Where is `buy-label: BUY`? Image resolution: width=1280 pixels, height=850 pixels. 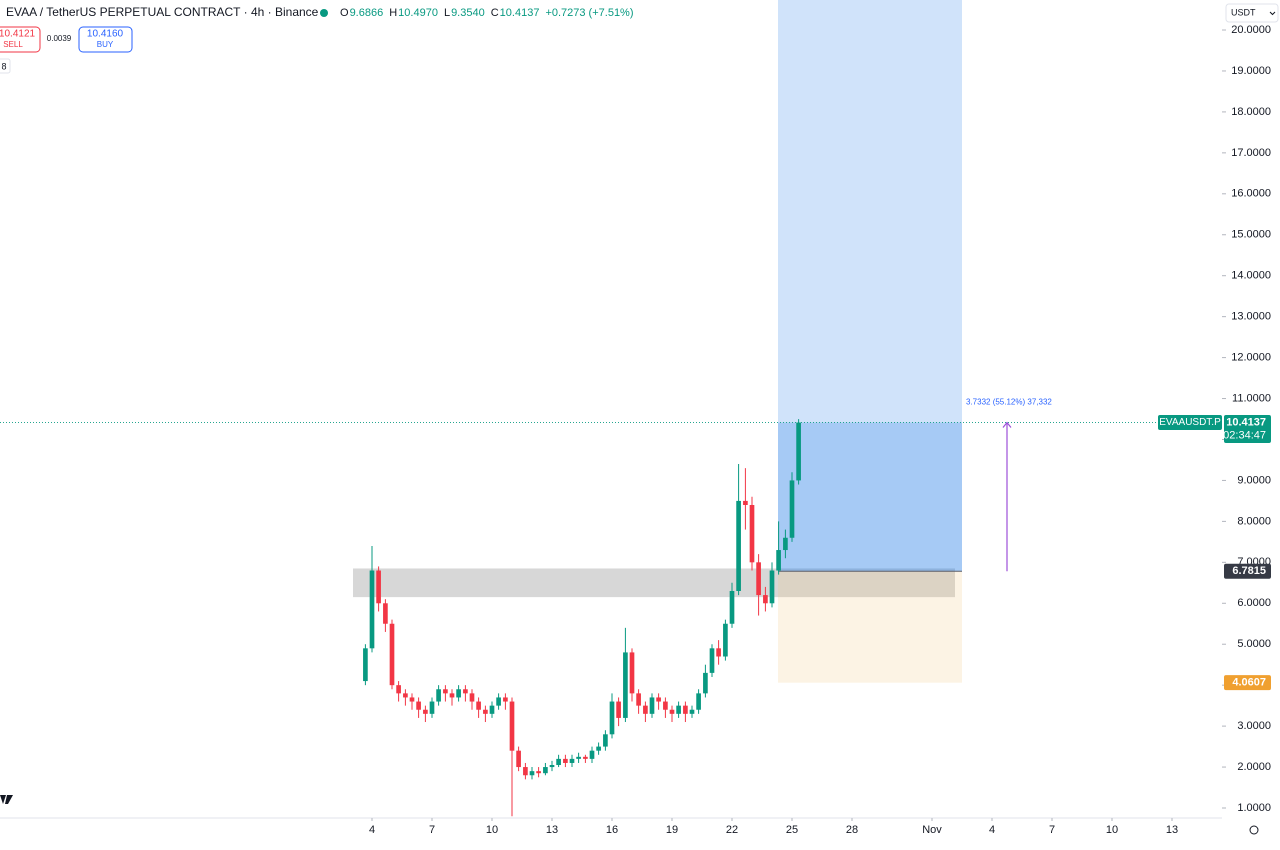 buy-label: BUY is located at coordinates (105, 44).